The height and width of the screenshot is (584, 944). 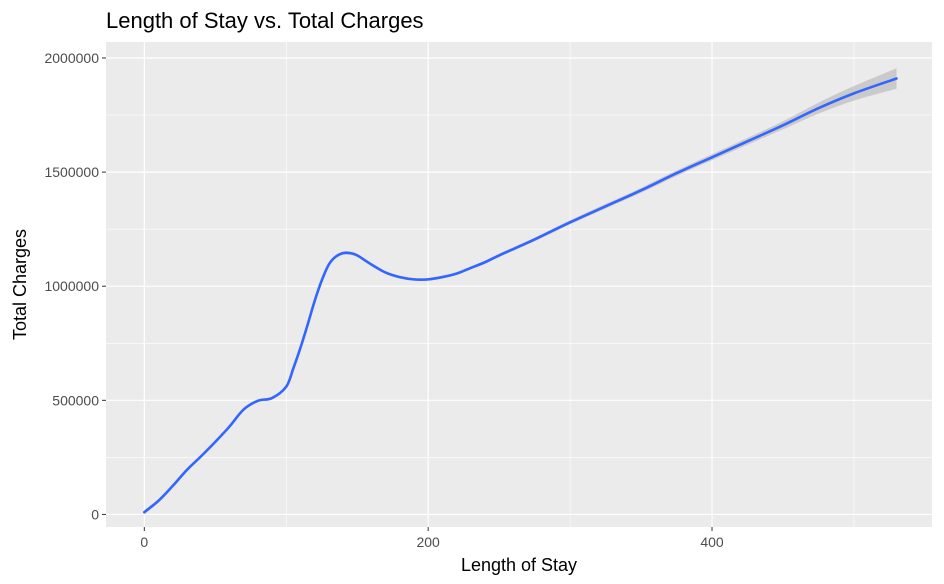 I want to click on y-tick-label: 2000000, so click(x=71, y=58).